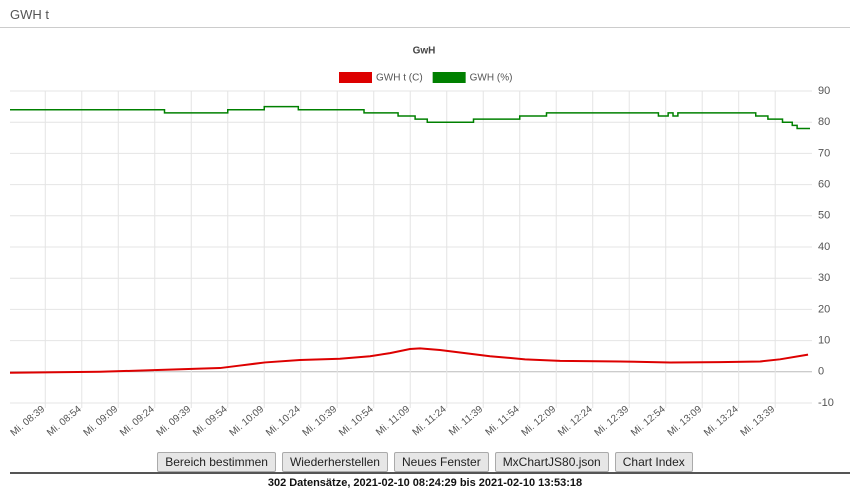 The height and width of the screenshot is (493, 850). Describe the element at coordinates (824, 247) in the screenshot. I see `y-tick-label: 40` at that location.